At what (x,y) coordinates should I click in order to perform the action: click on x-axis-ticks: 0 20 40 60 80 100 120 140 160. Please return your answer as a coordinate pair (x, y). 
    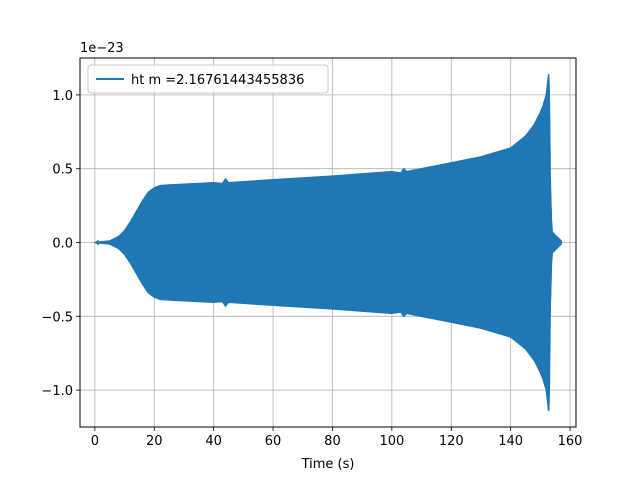
    Looking at the image, I should click on (337, 438).